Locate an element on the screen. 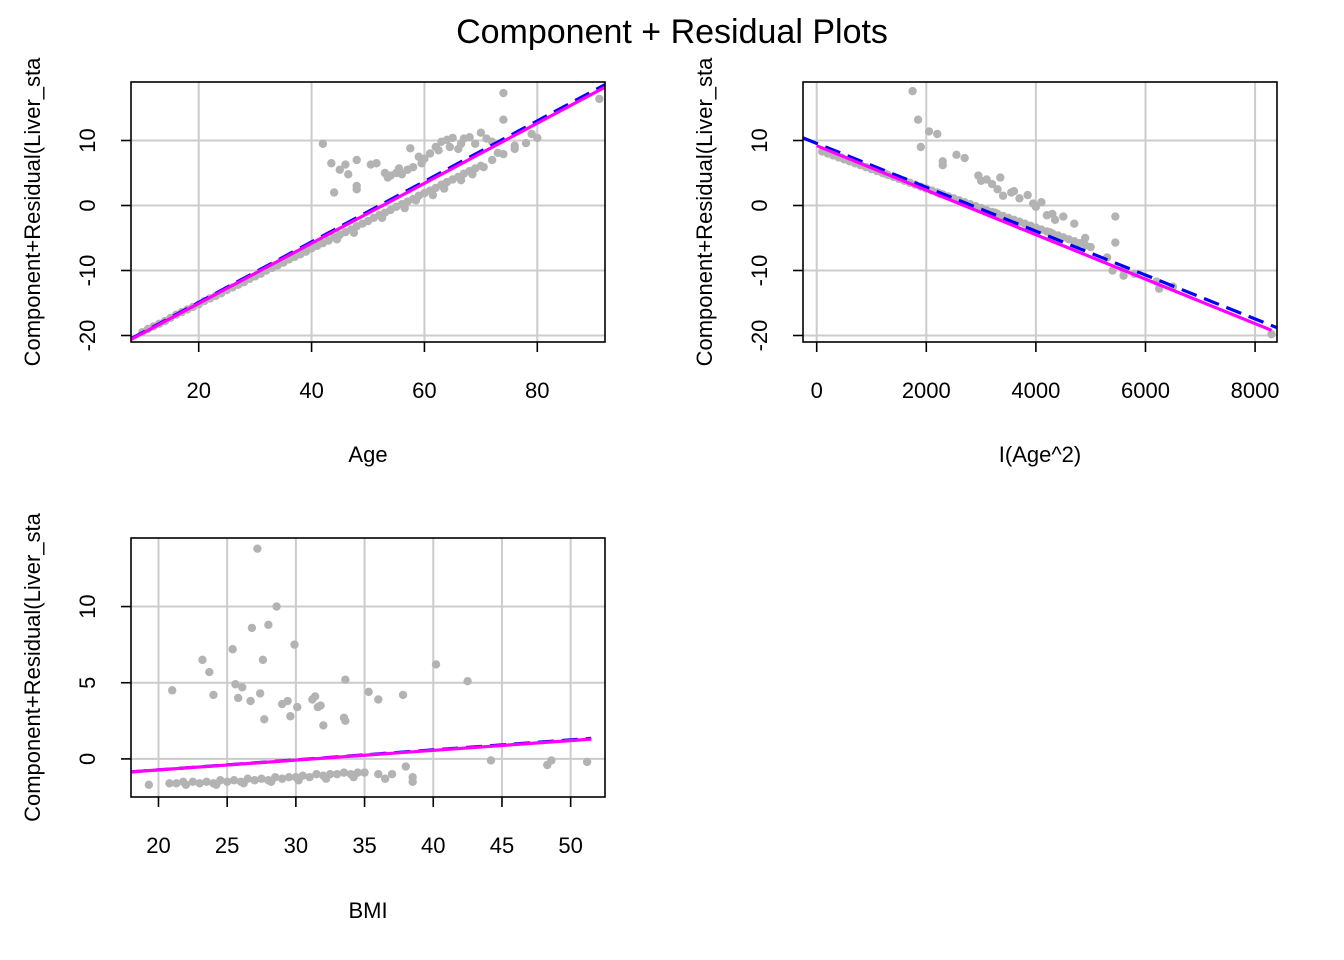 Image resolution: width=1344 pixels, height=960 pixels. x-tick-label: 50 is located at coordinates (570, 845).